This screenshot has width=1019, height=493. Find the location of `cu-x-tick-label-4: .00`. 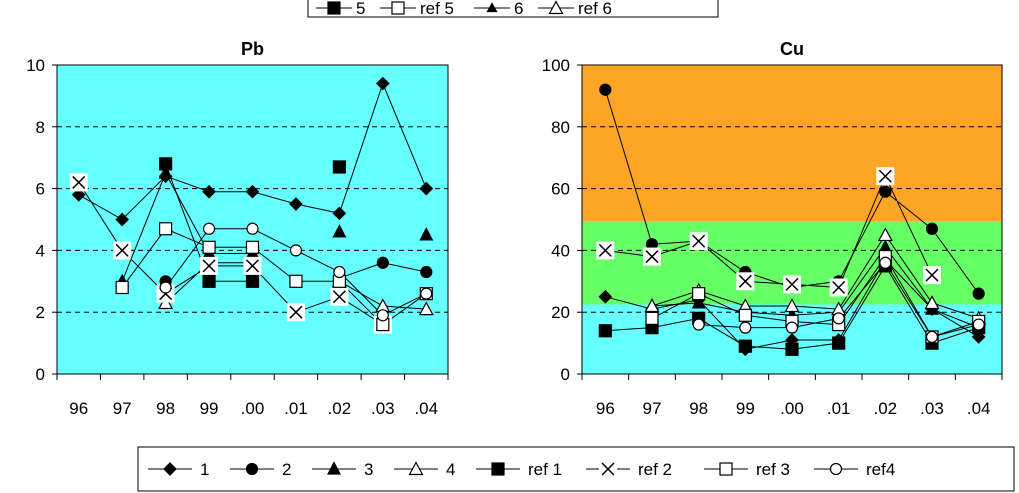

cu-x-tick-label-4: .00 is located at coordinates (792, 408).